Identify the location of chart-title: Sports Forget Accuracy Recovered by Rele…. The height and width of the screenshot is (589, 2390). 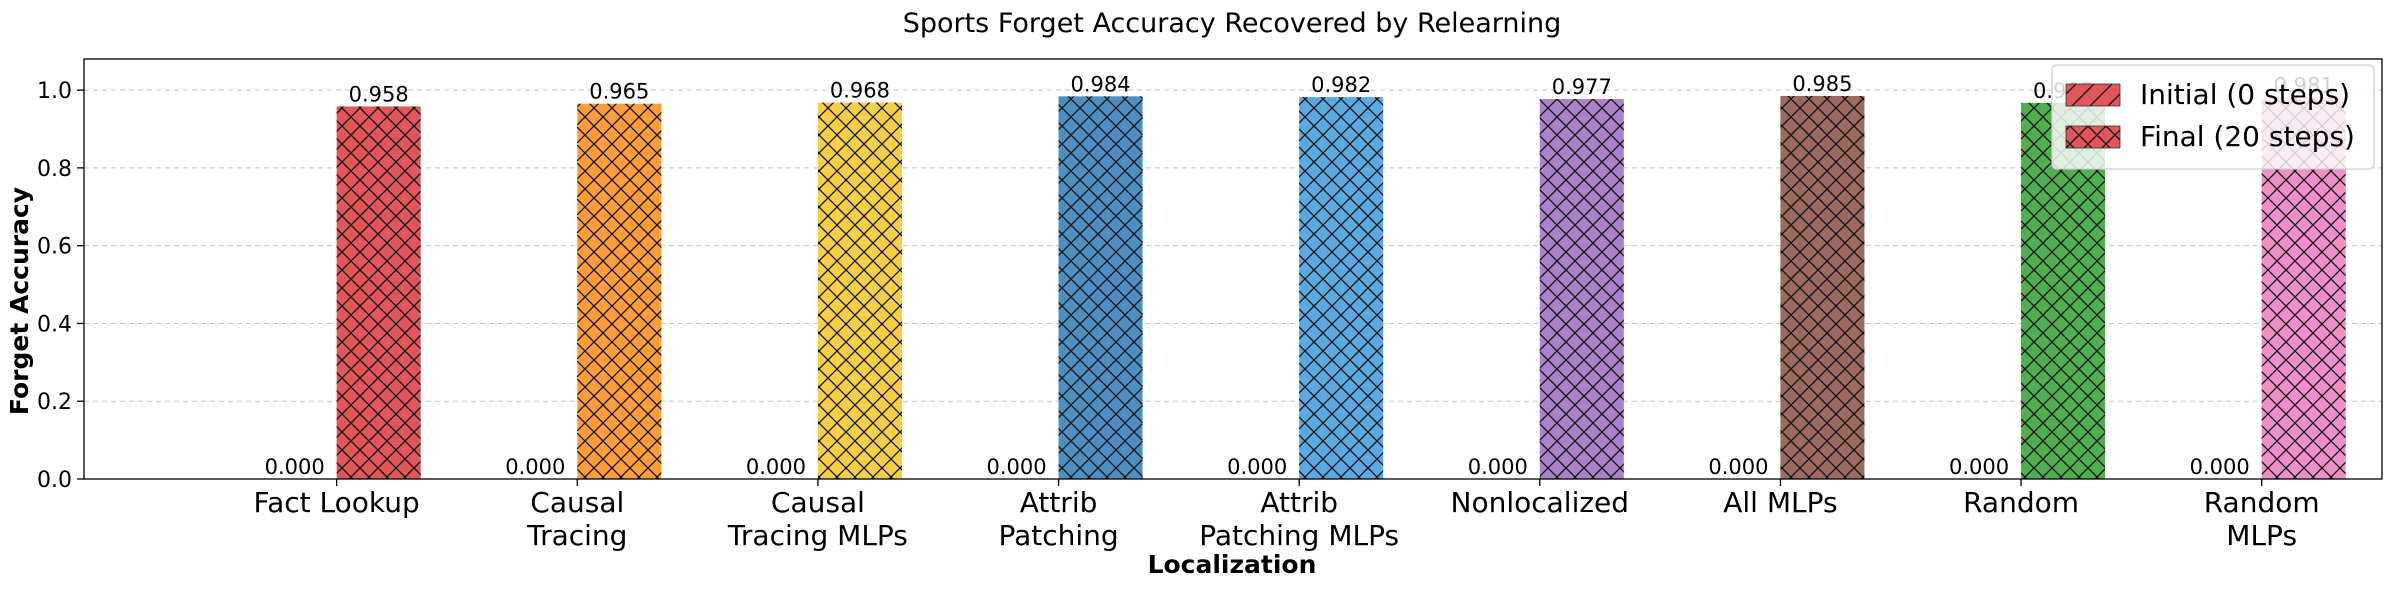
(1232, 23).